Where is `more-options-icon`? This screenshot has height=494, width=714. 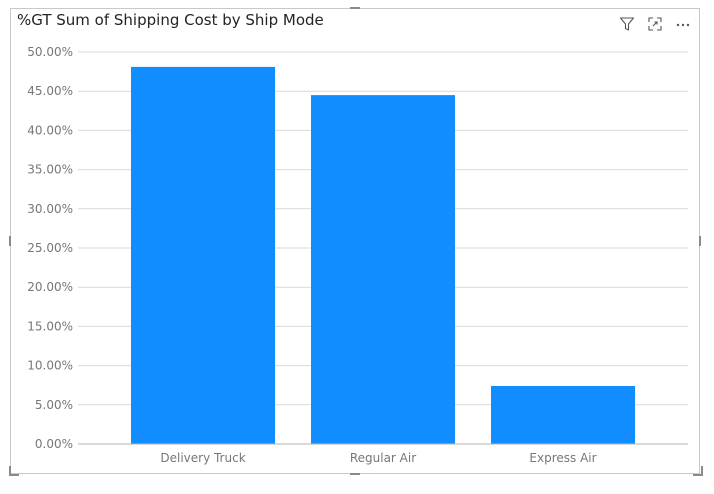 more-options-icon is located at coordinates (683, 24).